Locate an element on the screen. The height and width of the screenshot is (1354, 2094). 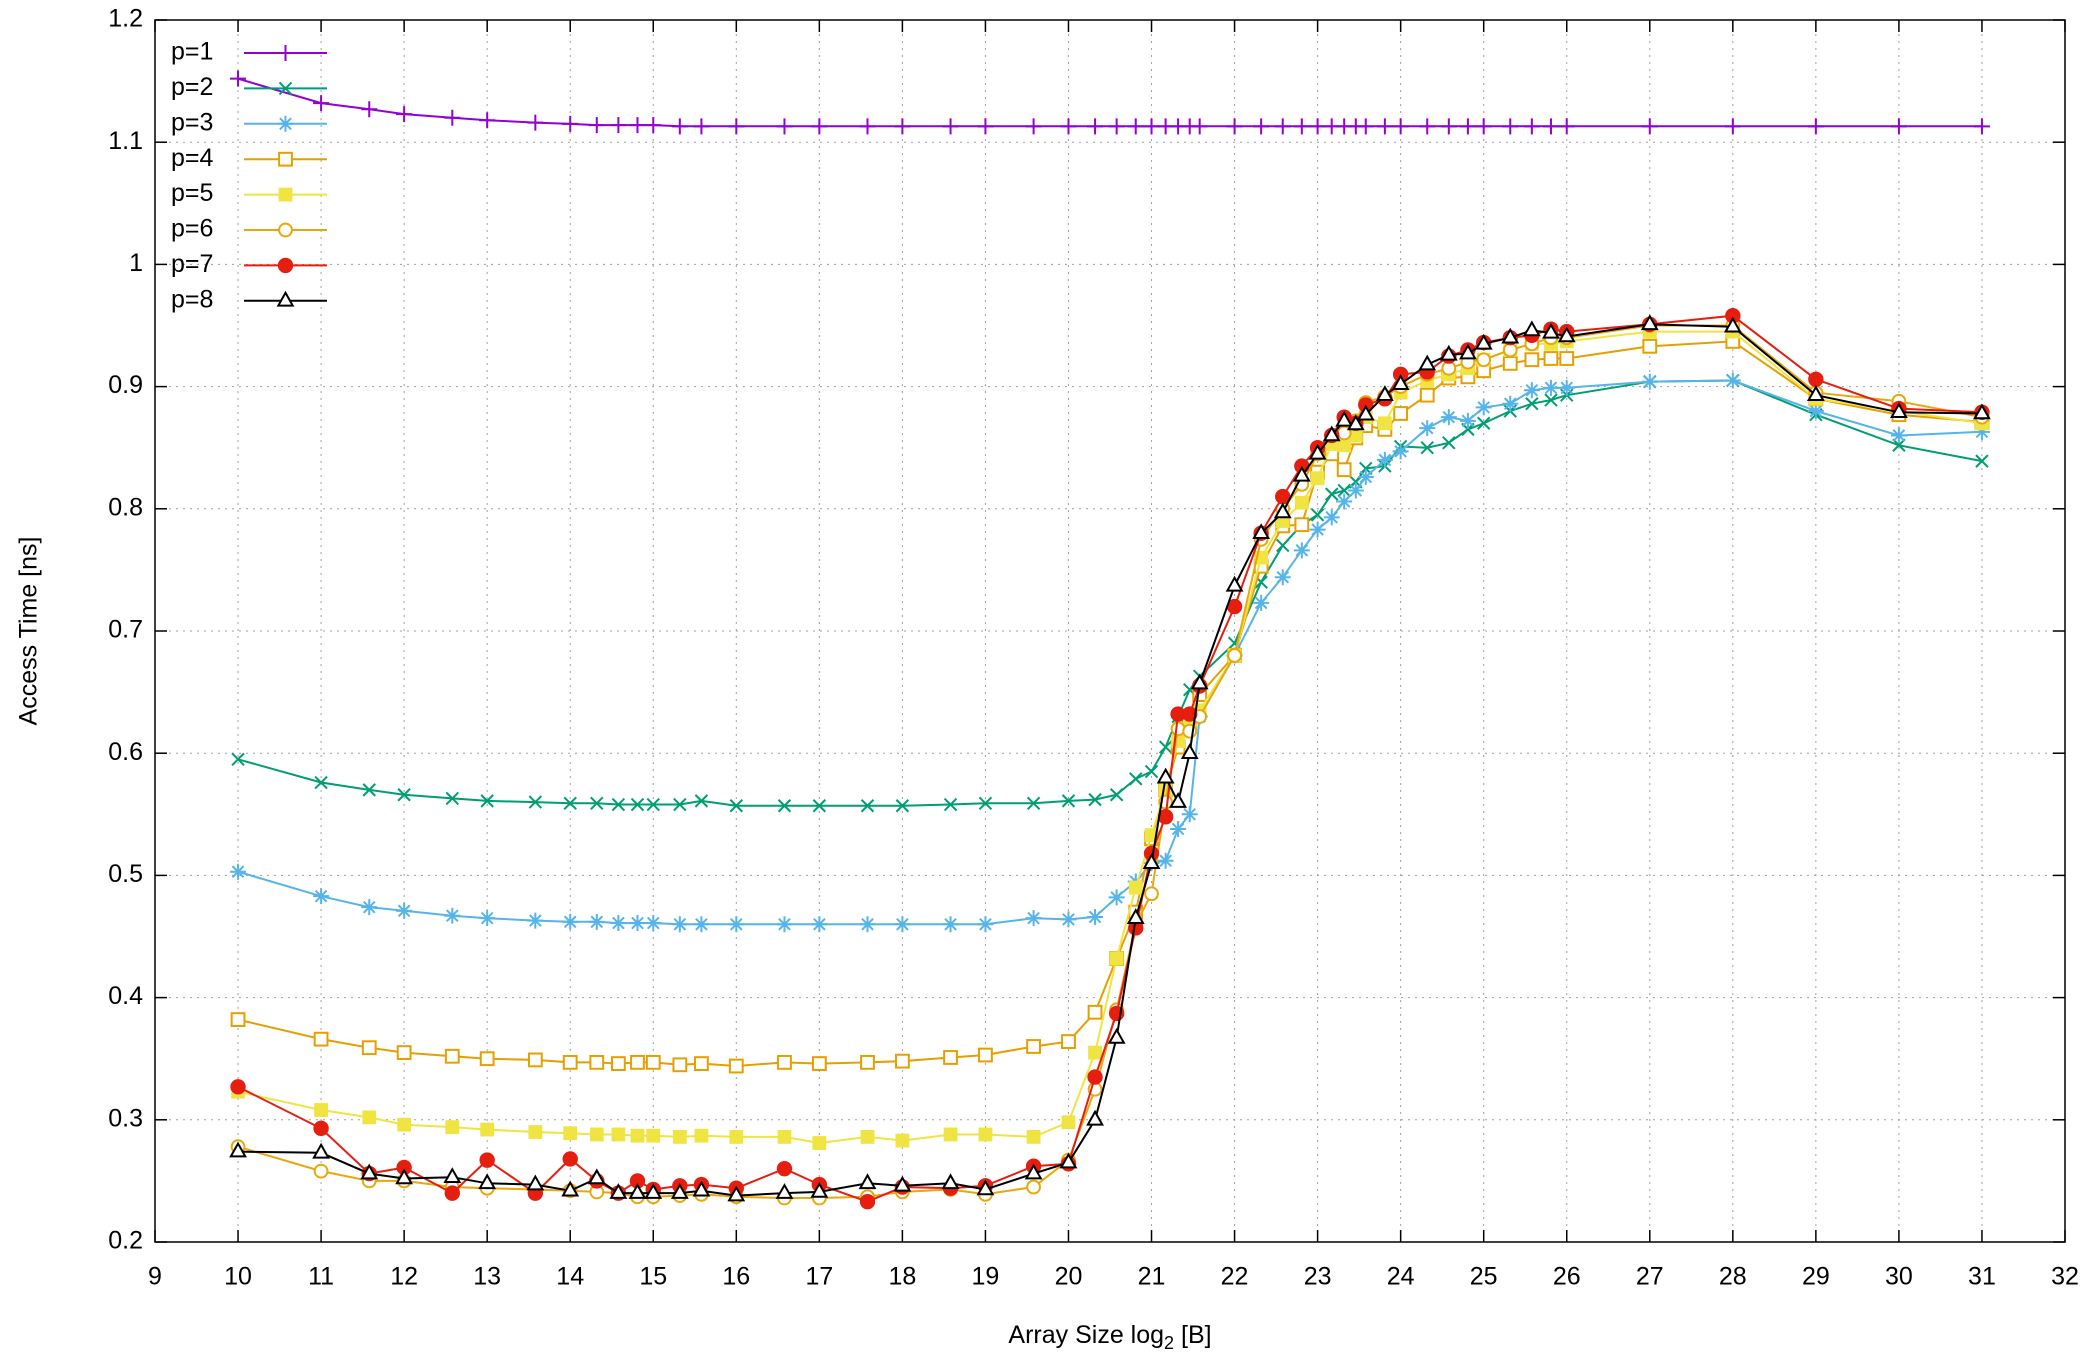
legend-label: p=6 is located at coordinates (192, 229).